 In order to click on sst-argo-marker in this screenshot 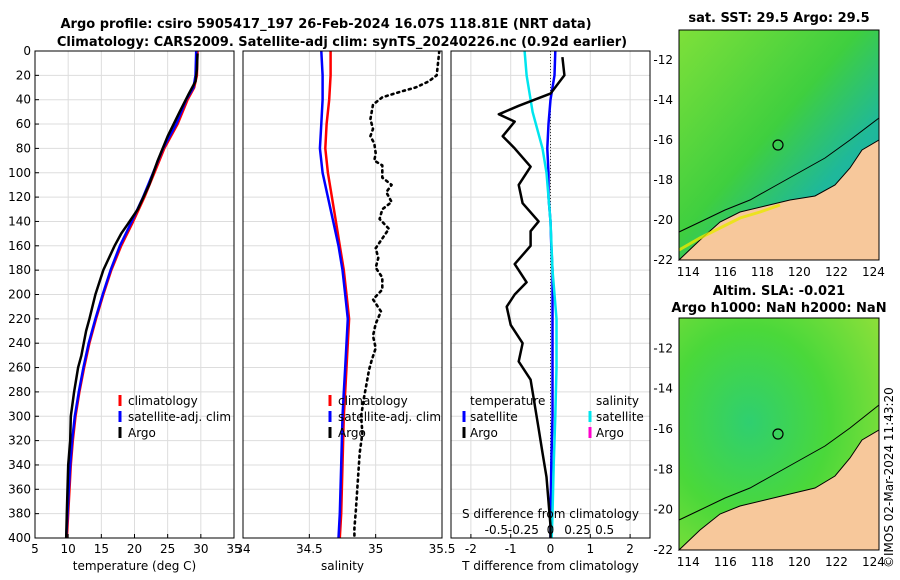, I will do `click(778, 145)`.